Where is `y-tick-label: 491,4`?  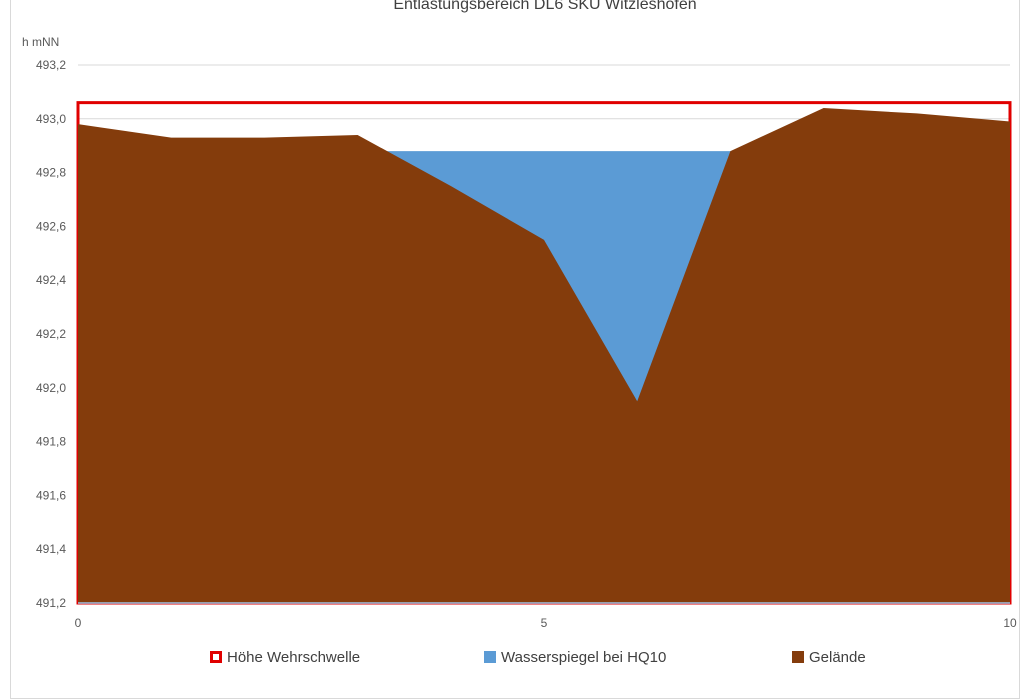
y-tick-label: 491,4 is located at coordinates (51, 549).